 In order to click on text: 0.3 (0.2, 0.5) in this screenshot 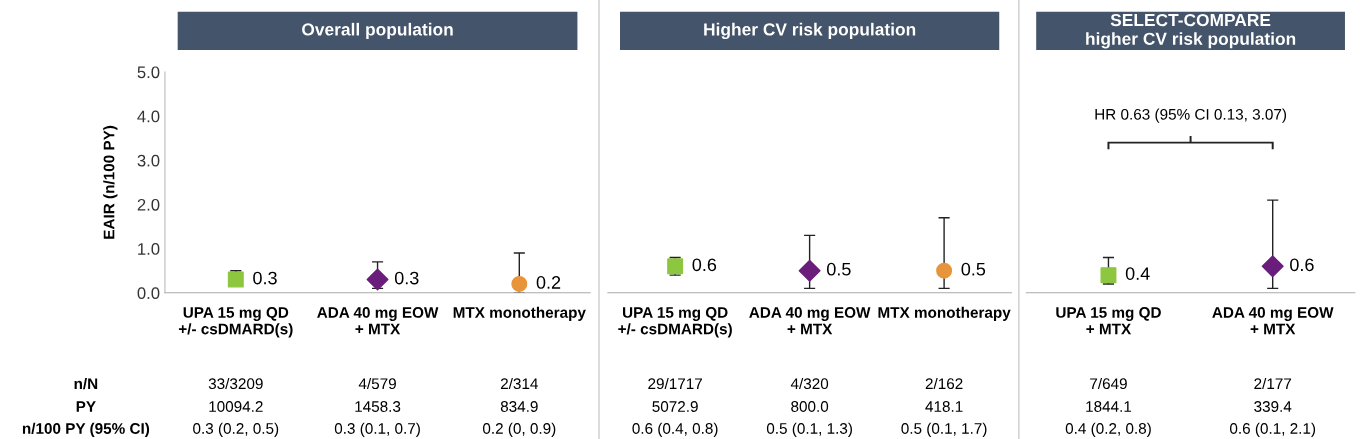, I will do `click(236, 429)`.